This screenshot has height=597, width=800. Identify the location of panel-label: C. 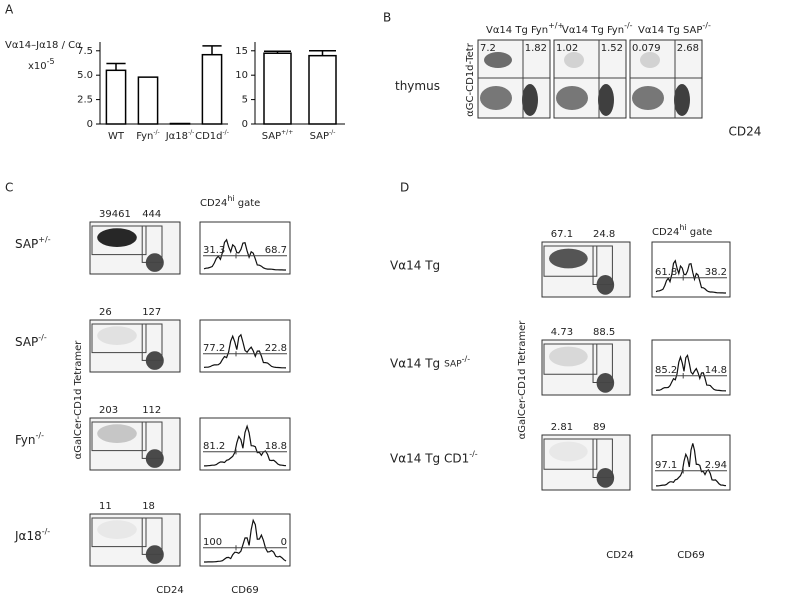
(9, 188).